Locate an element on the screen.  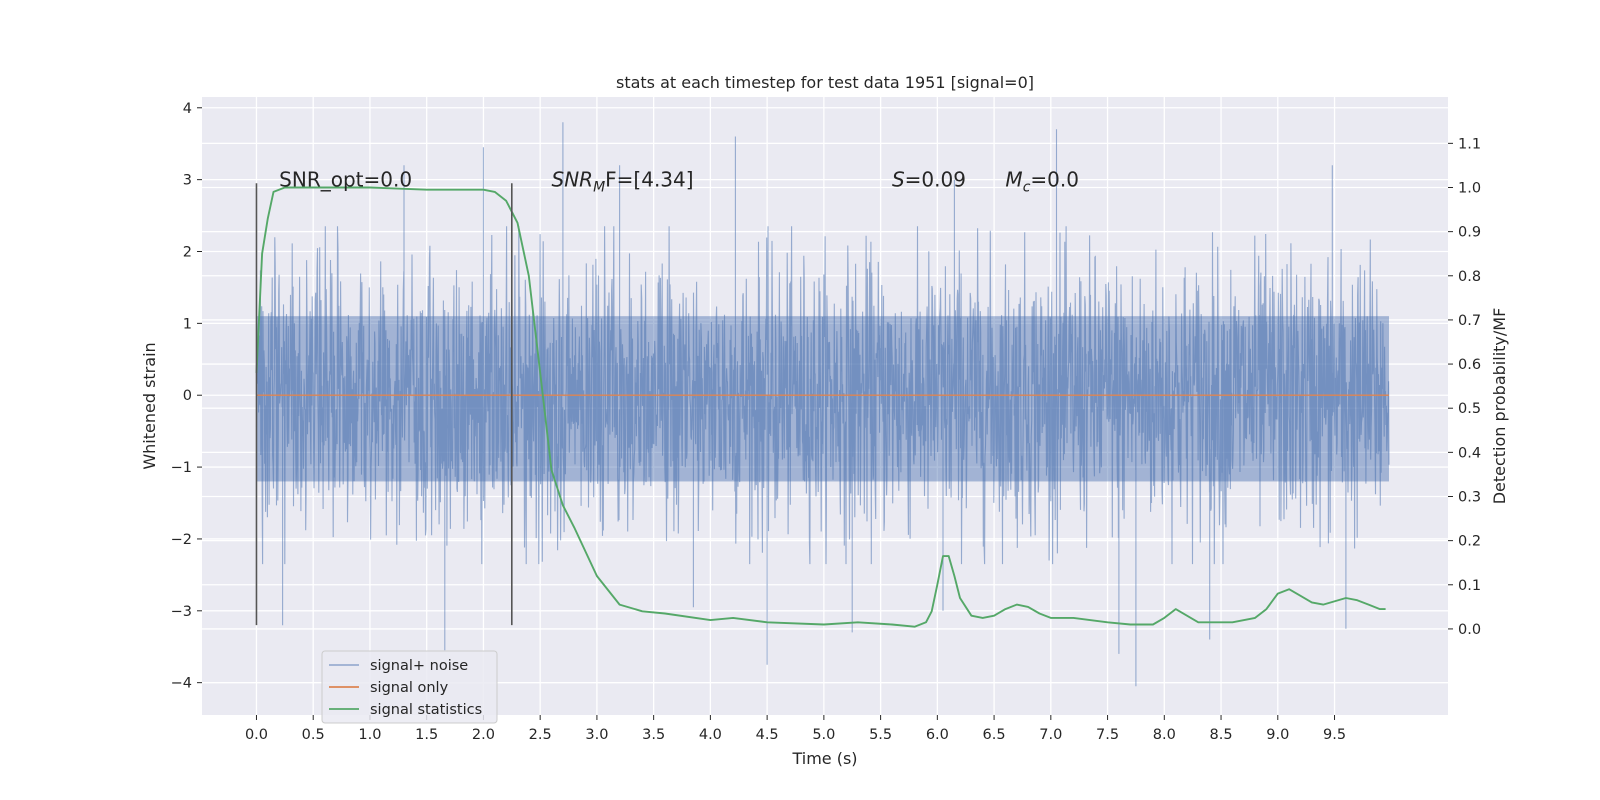
annotations: SNR_opt=0.0 SNRMF=[4.34] S=0.09 Mc=0.0 is located at coordinates (679, 182).